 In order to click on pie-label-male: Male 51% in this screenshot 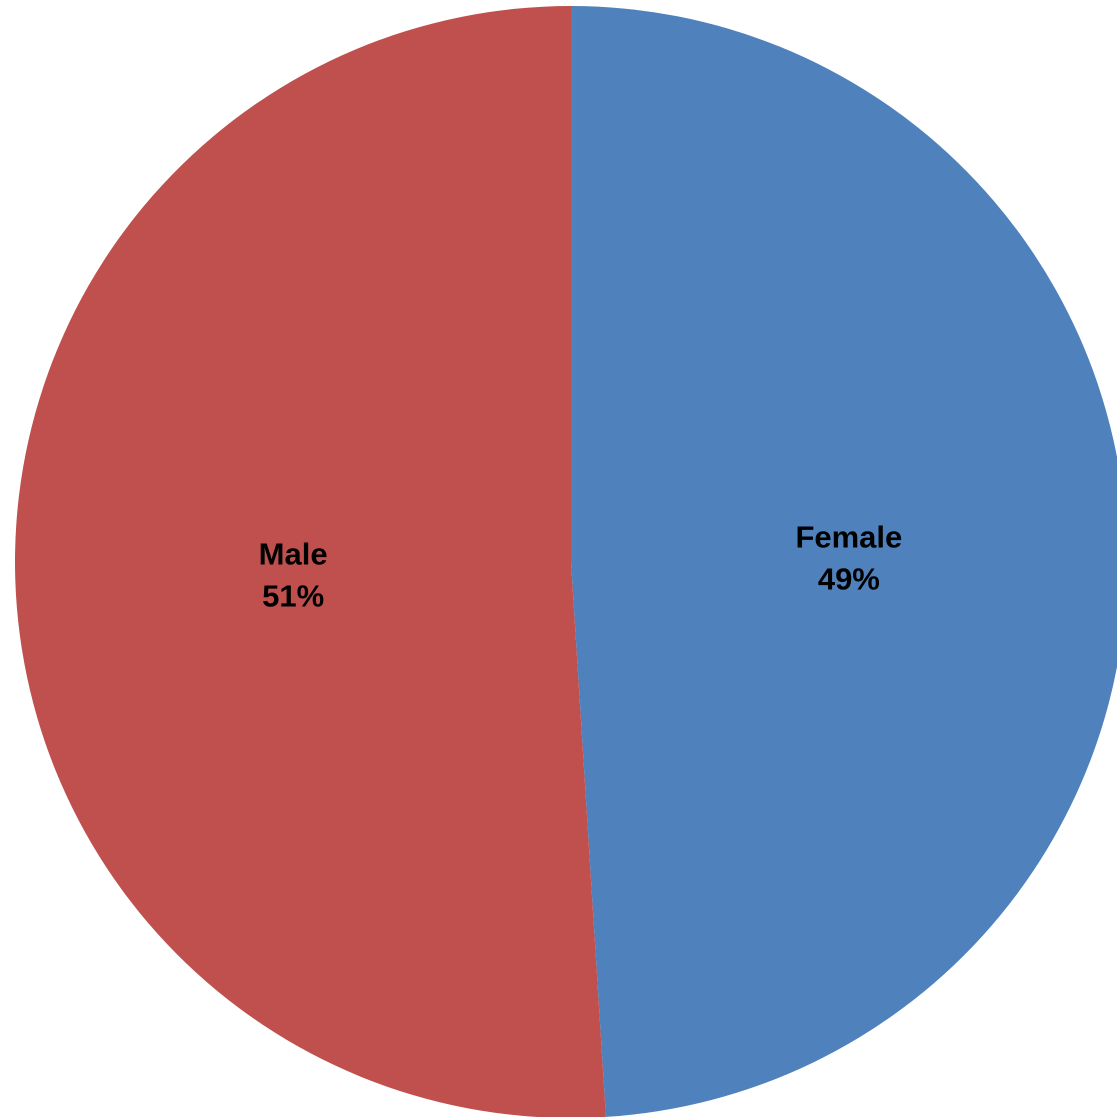, I will do `click(293, 575)`.